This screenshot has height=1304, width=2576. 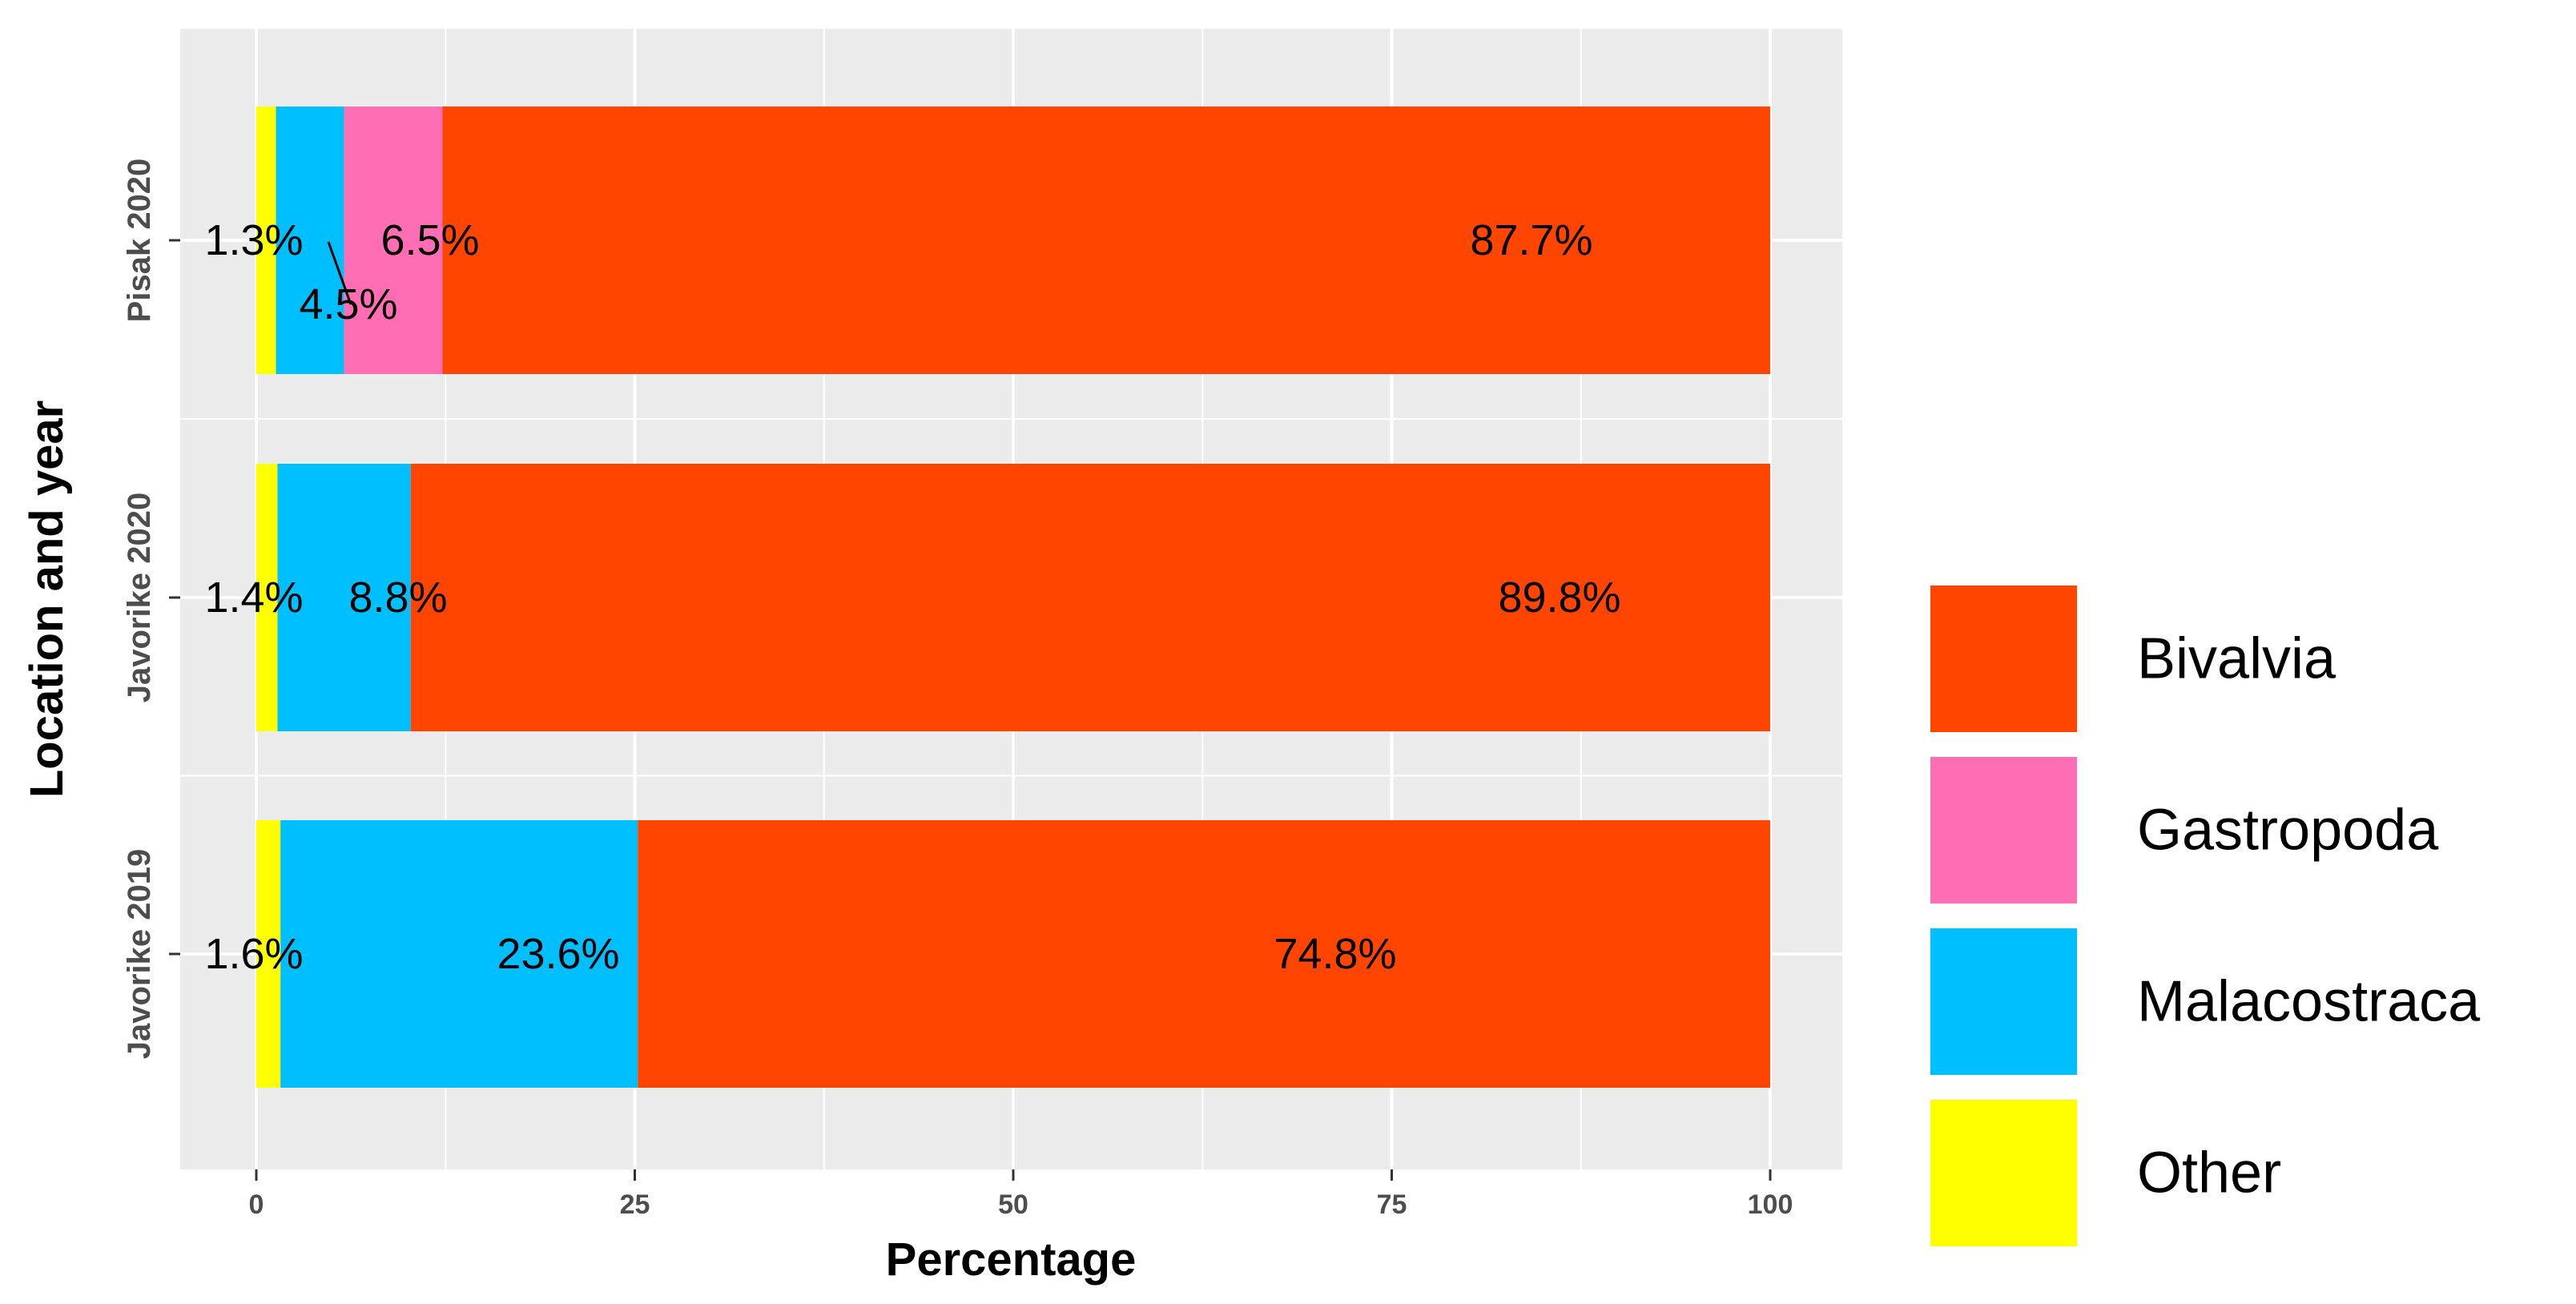 What do you see at coordinates (1106, 240) in the screenshot?
I see `bar-bivalvia-pisak-2020` at bounding box center [1106, 240].